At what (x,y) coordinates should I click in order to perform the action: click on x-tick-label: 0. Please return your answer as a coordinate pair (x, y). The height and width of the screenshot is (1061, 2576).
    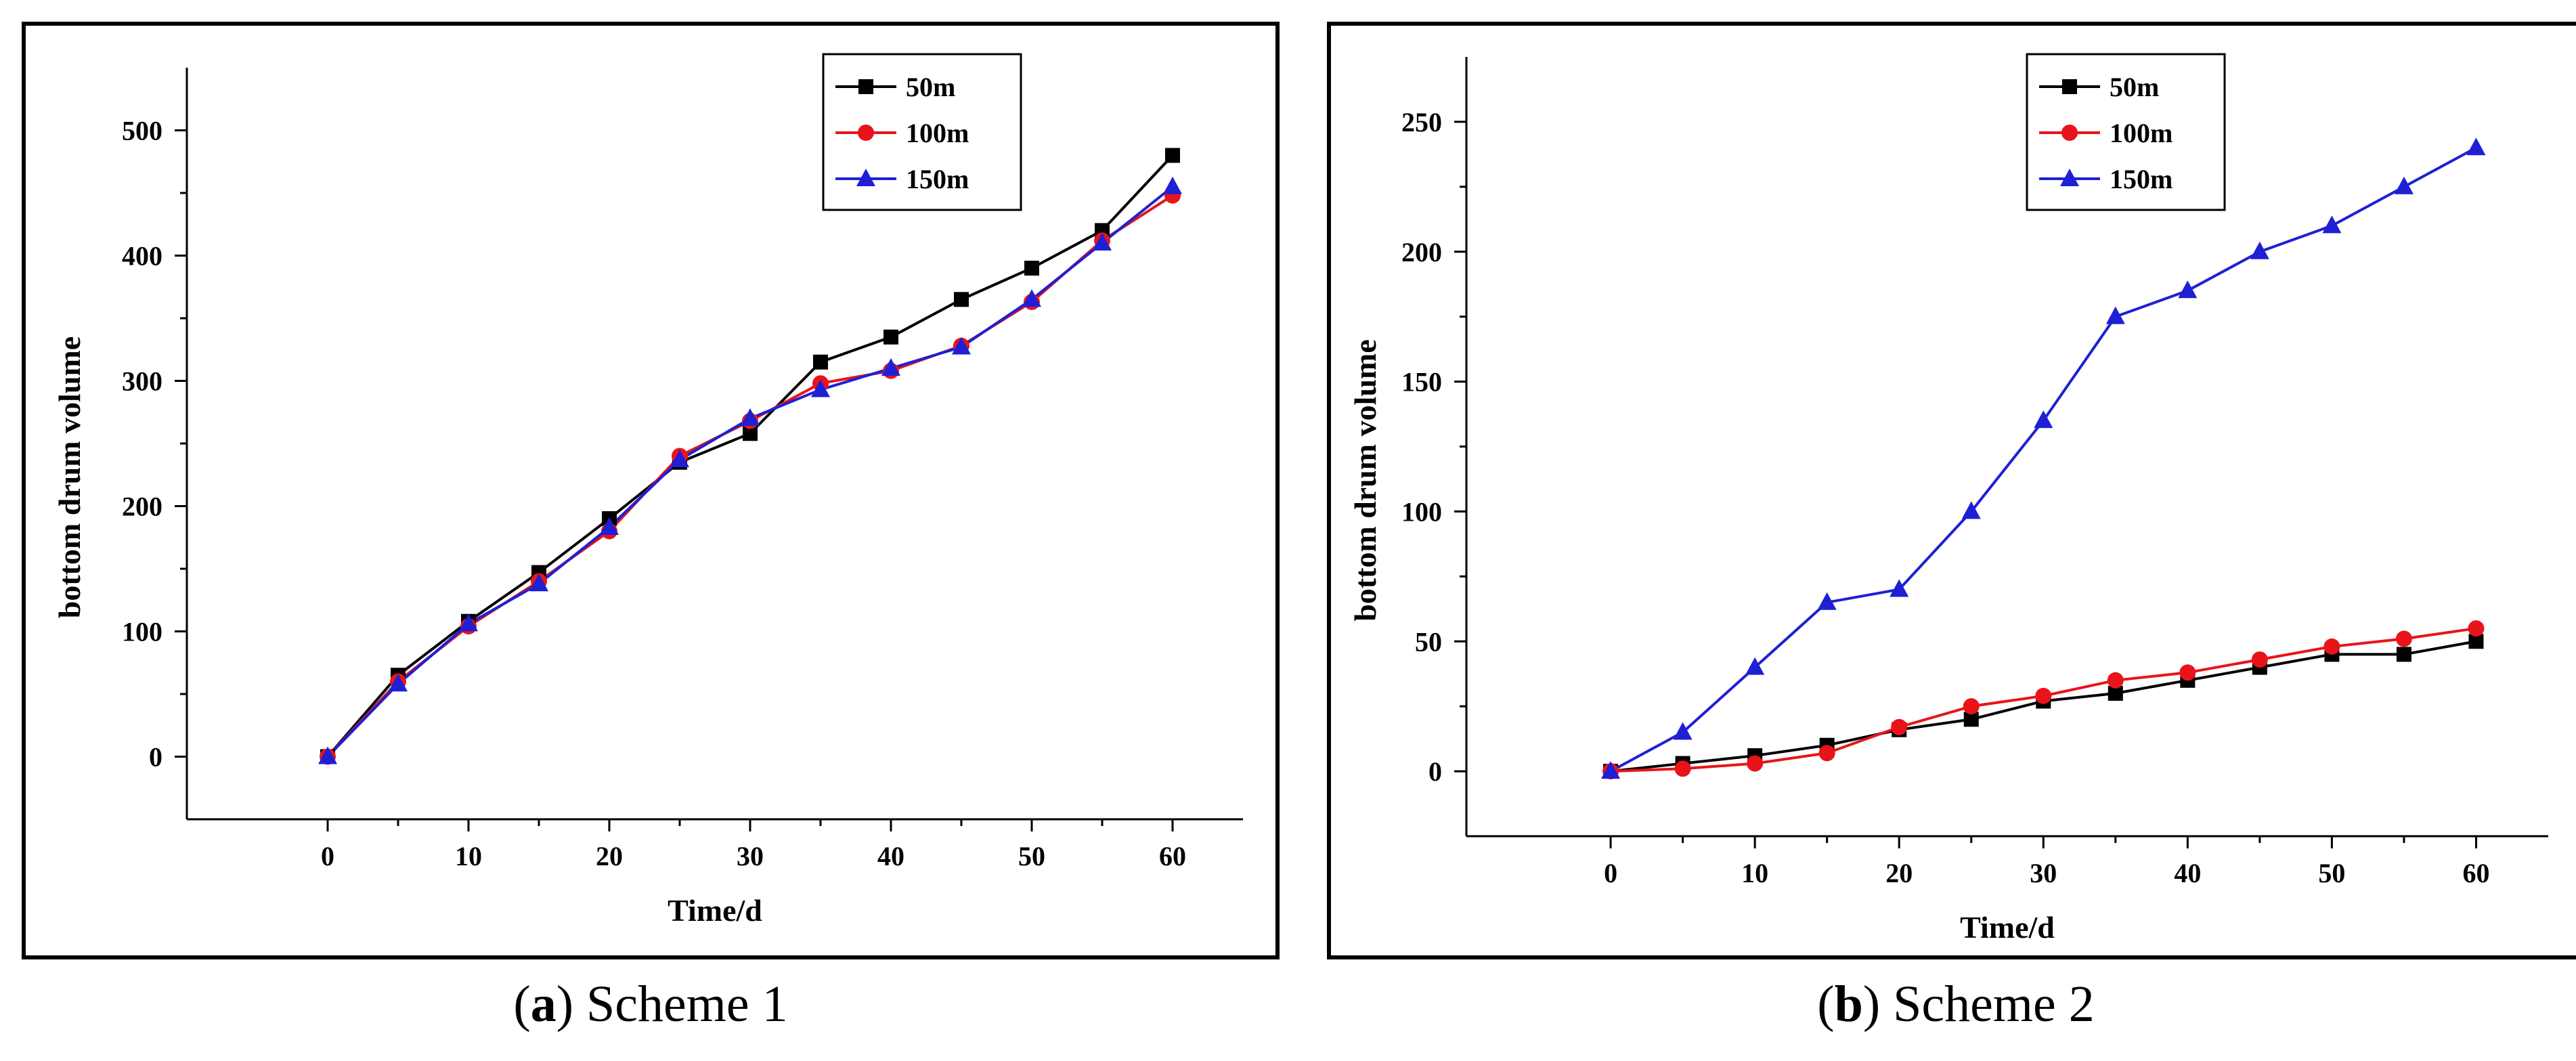
    Looking at the image, I should click on (327, 856).